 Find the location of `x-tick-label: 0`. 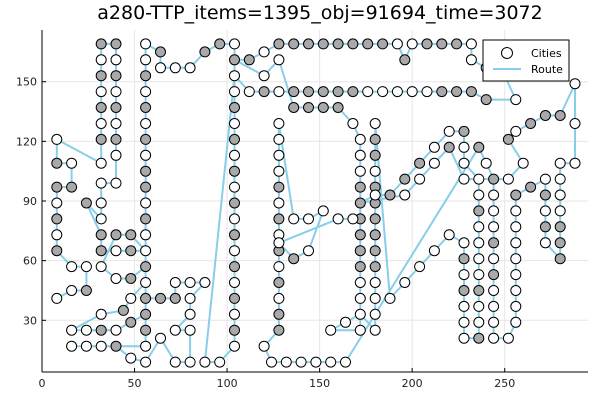

x-tick-label: 0 is located at coordinates (42, 383).